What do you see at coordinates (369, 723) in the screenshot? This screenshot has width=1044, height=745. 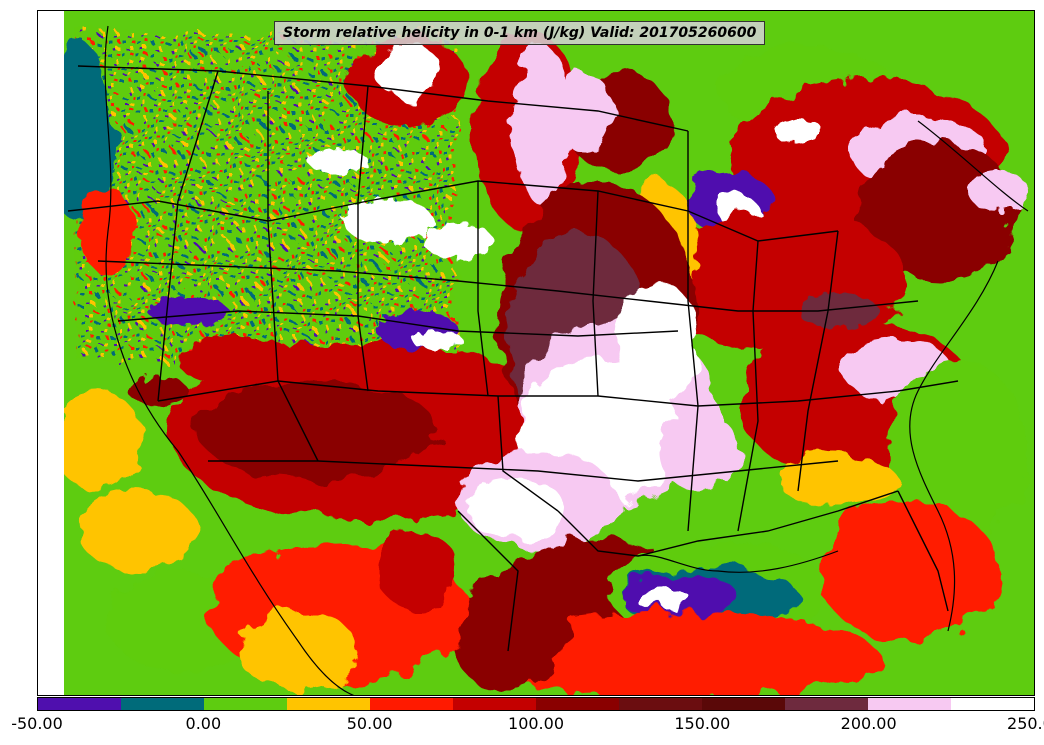 I see `colorbar-tick-label: 50.00` at bounding box center [369, 723].